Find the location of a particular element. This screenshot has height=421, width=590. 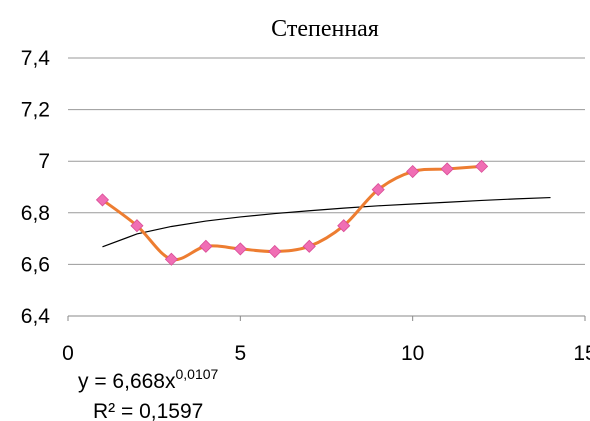

trendline-equation: y = 6,668x0,0107 is located at coordinates (148, 379).